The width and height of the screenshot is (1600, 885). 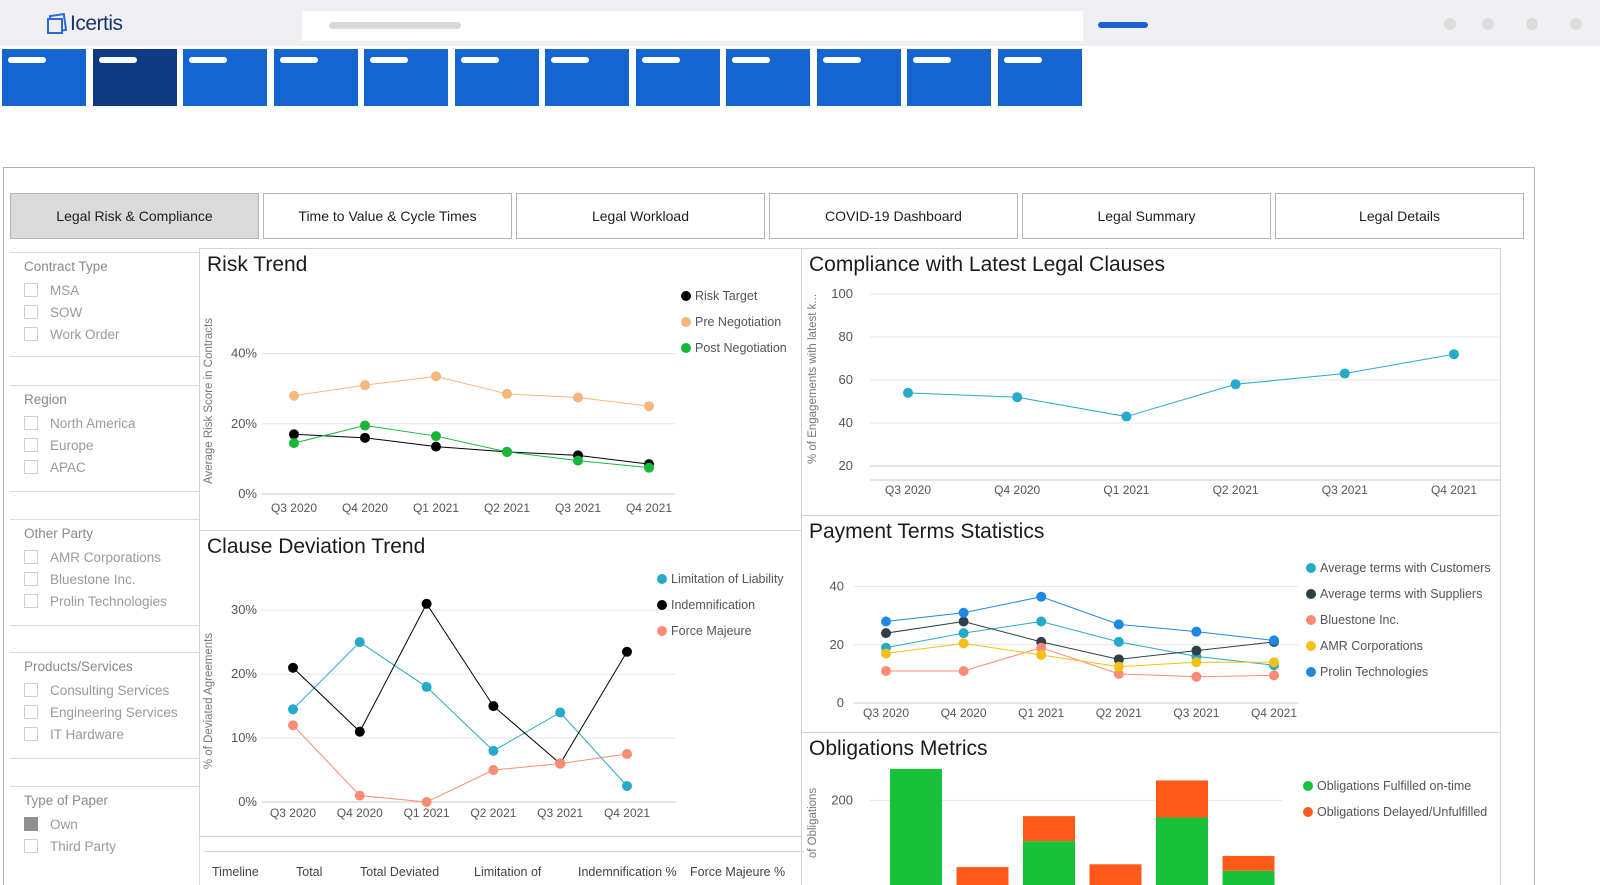 I want to click on legend-label: Average terms with Customers, so click(x=1405, y=568).